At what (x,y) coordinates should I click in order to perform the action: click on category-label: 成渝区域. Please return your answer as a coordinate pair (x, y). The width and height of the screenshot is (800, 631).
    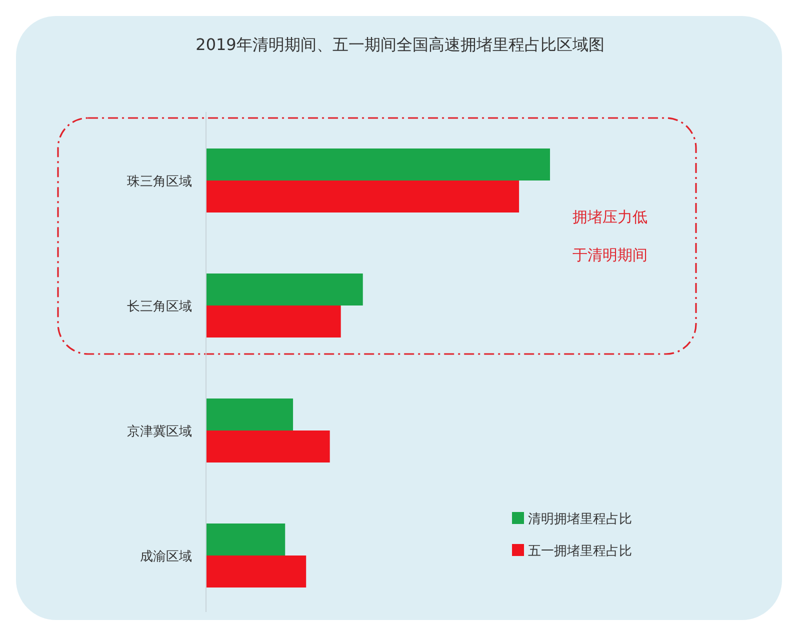
    Looking at the image, I should click on (166, 557).